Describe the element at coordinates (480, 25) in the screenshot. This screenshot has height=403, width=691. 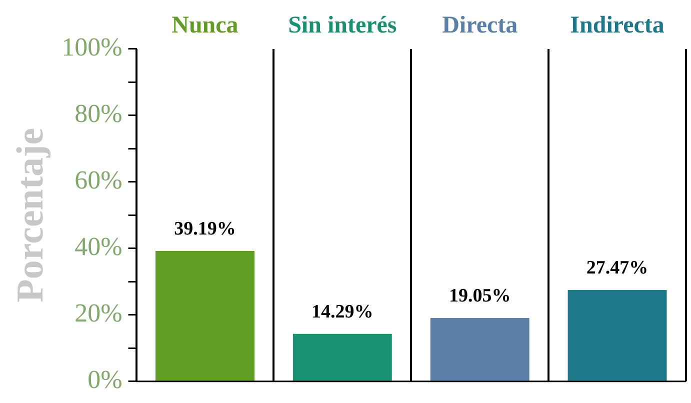
I see `x-tick-label: Directa` at that location.